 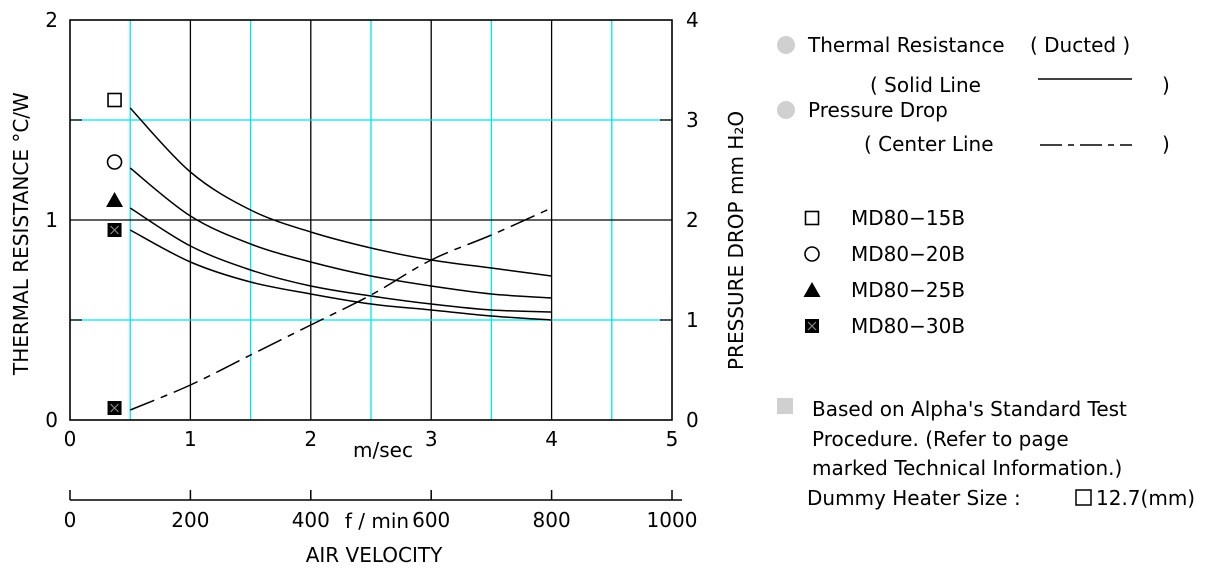 I want to click on heater-square-icon, so click(x=1083, y=497).